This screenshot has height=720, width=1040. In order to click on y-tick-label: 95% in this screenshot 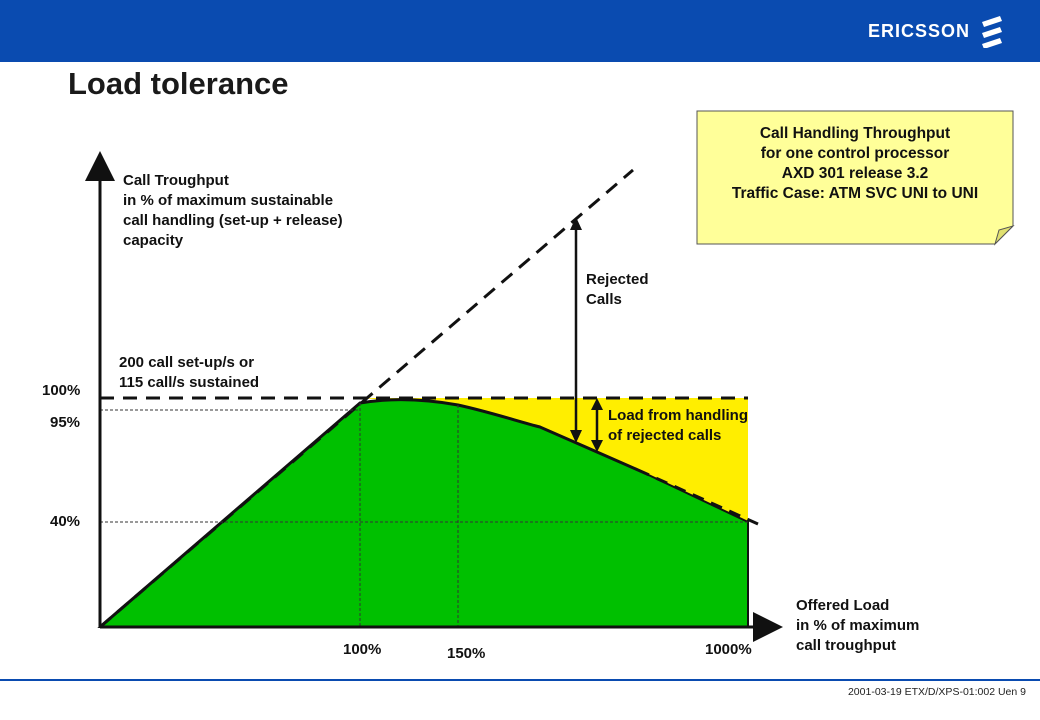, I will do `click(65, 422)`.